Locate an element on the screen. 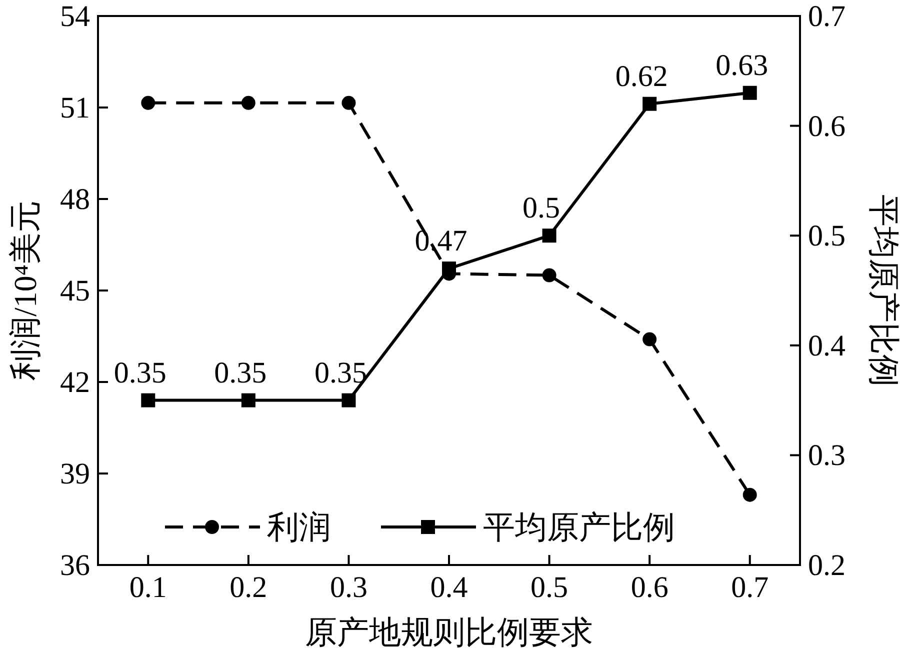 The width and height of the screenshot is (900, 651). y-tick-label: 48 is located at coordinates (75, 199).